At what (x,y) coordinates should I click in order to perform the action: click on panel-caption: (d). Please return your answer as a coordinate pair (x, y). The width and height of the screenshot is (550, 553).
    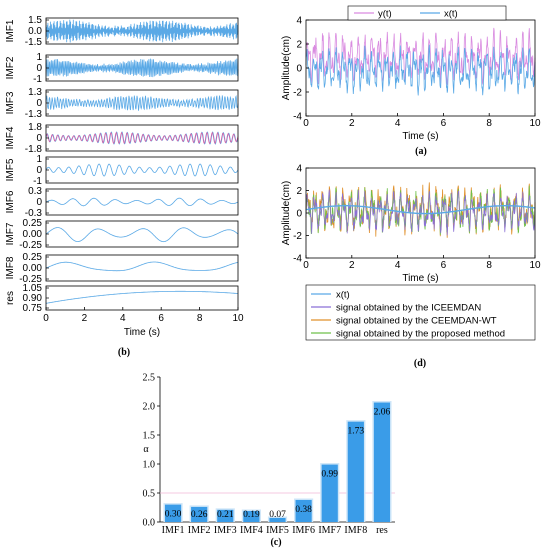
    Looking at the image, I should click on (420, 363).